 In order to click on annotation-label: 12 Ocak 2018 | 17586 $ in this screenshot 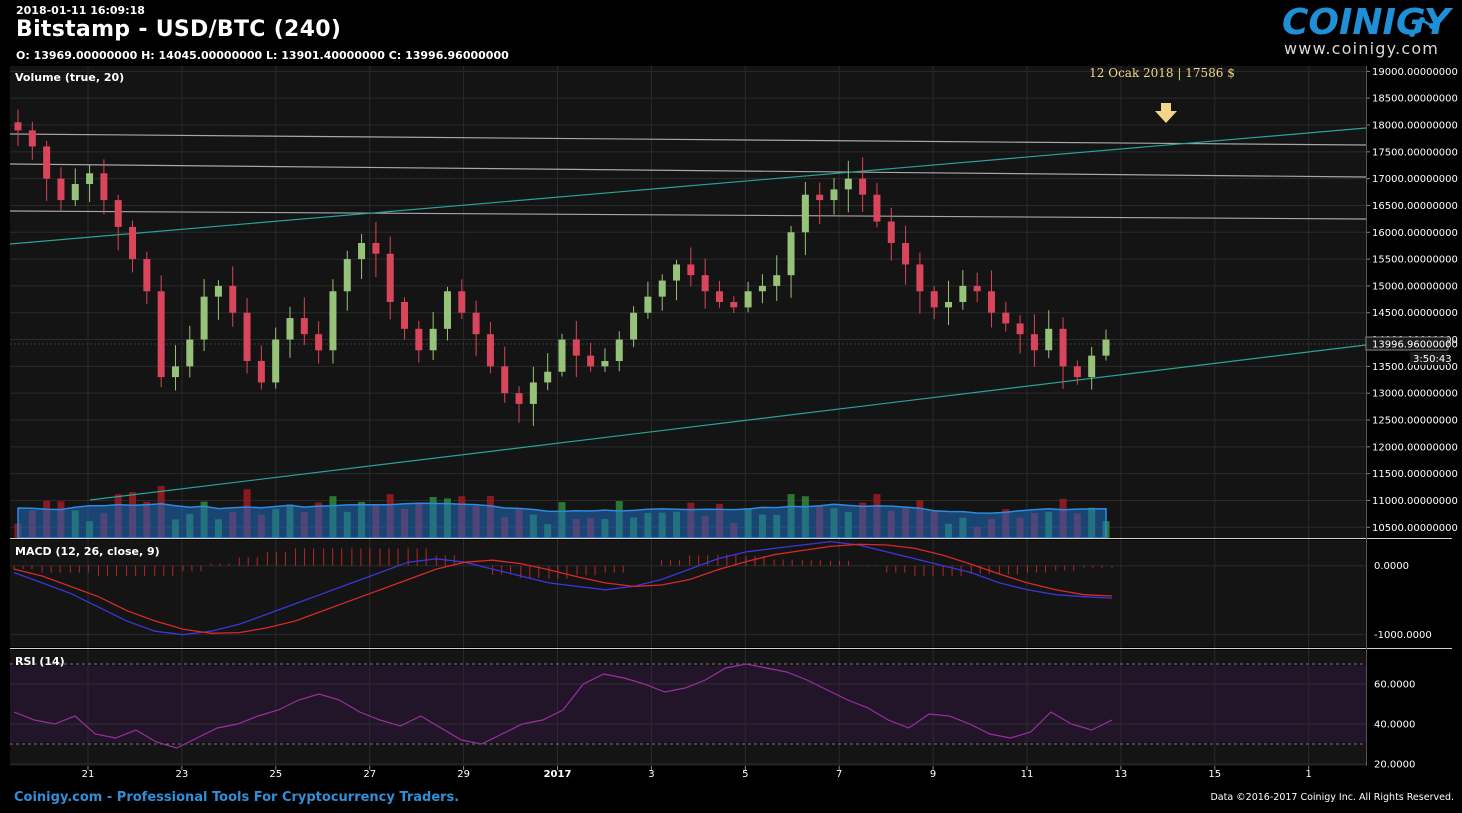, I will do `click(1162, 73)`.